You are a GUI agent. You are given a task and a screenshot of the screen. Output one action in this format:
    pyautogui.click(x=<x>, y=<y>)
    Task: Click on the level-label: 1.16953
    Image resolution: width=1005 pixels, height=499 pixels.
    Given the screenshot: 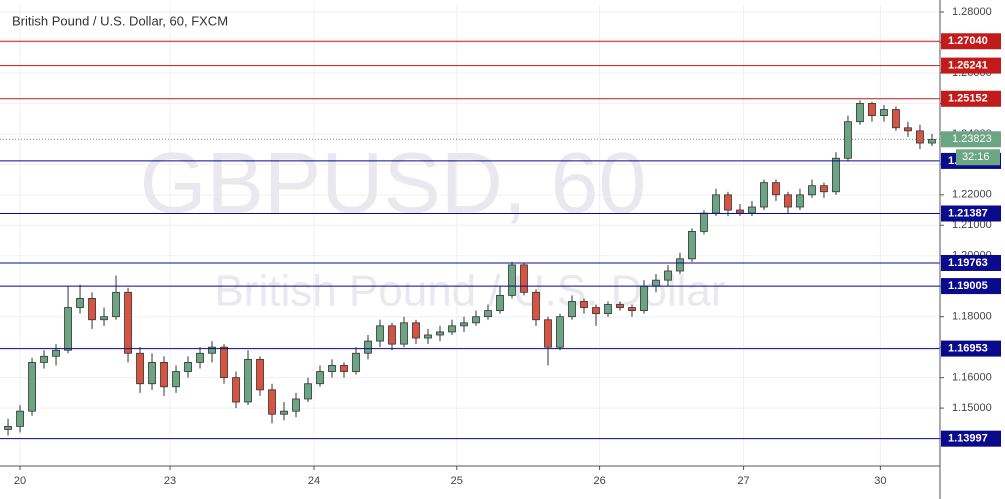 What is the action you would take?
    pyautogui.click(x=968, y=349)
    